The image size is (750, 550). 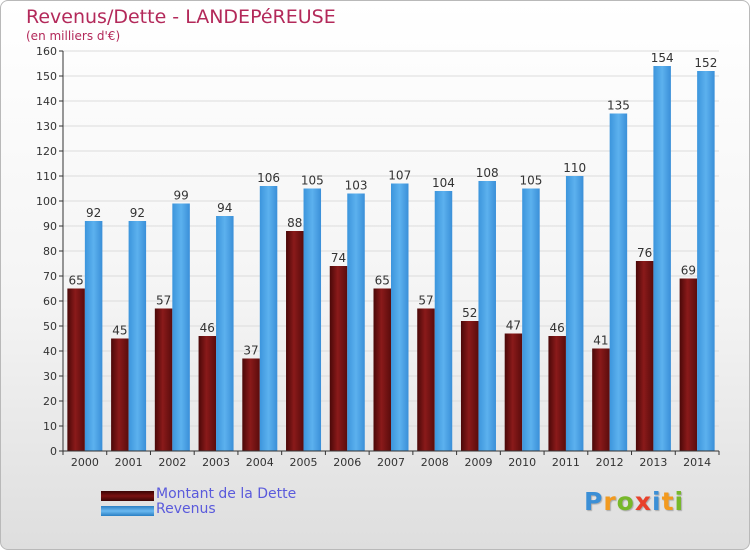 I want to click on logo-letter: o, so click(x=625, y=501).